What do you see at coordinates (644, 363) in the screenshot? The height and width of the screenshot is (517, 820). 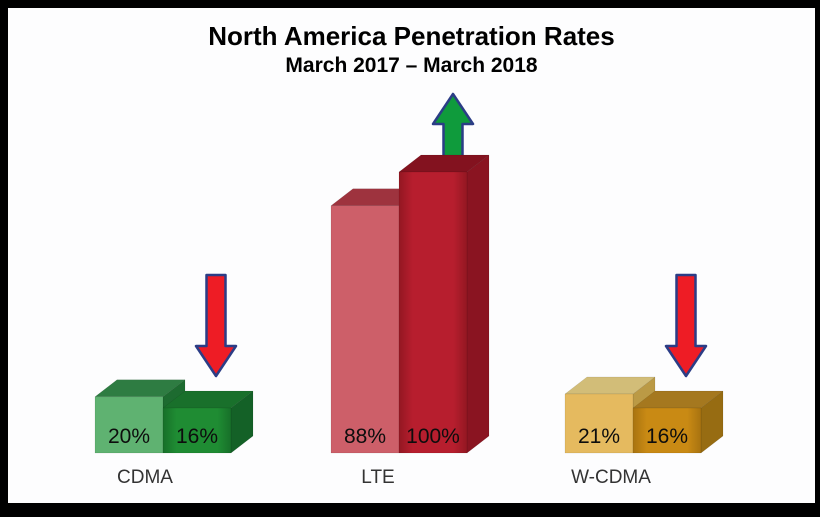 I see `bar-group-w-cdma: 21% 16%` at bounding box center [644, 363].